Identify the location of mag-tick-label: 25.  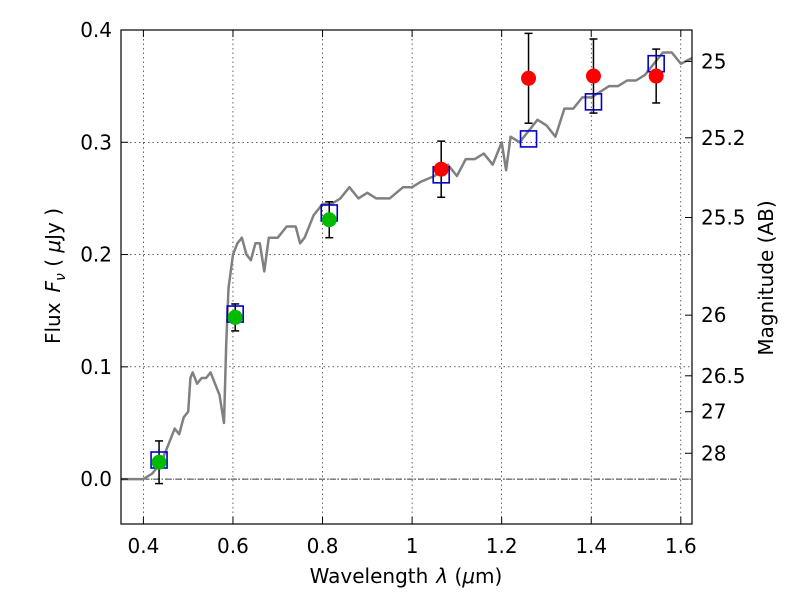
(713, 61).